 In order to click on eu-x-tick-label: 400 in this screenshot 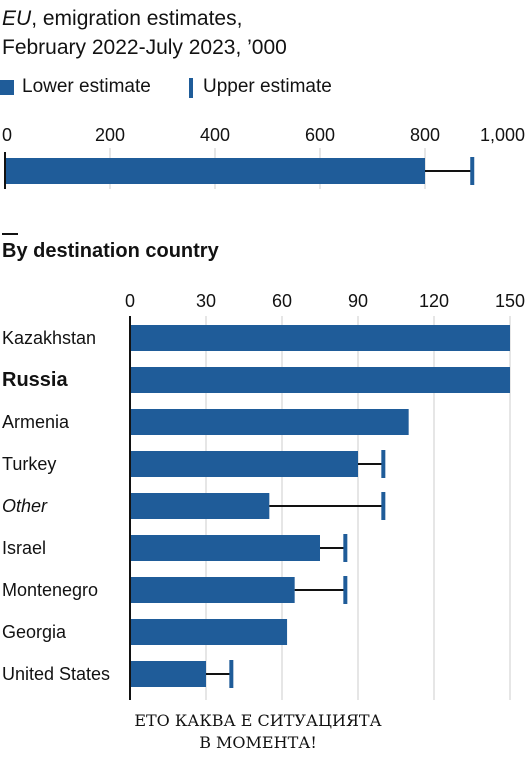, I will do `click(215, 135)`.